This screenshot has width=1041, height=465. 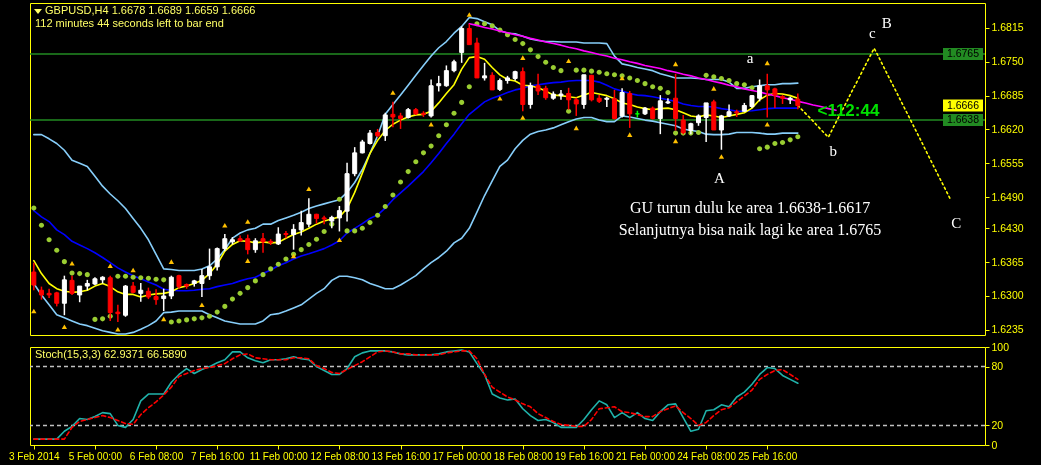 What do you see at coordinates (1007, 227) in the screenshot?
I see `y-tick-label: 1.6430` at bounding box center [1007, 227].